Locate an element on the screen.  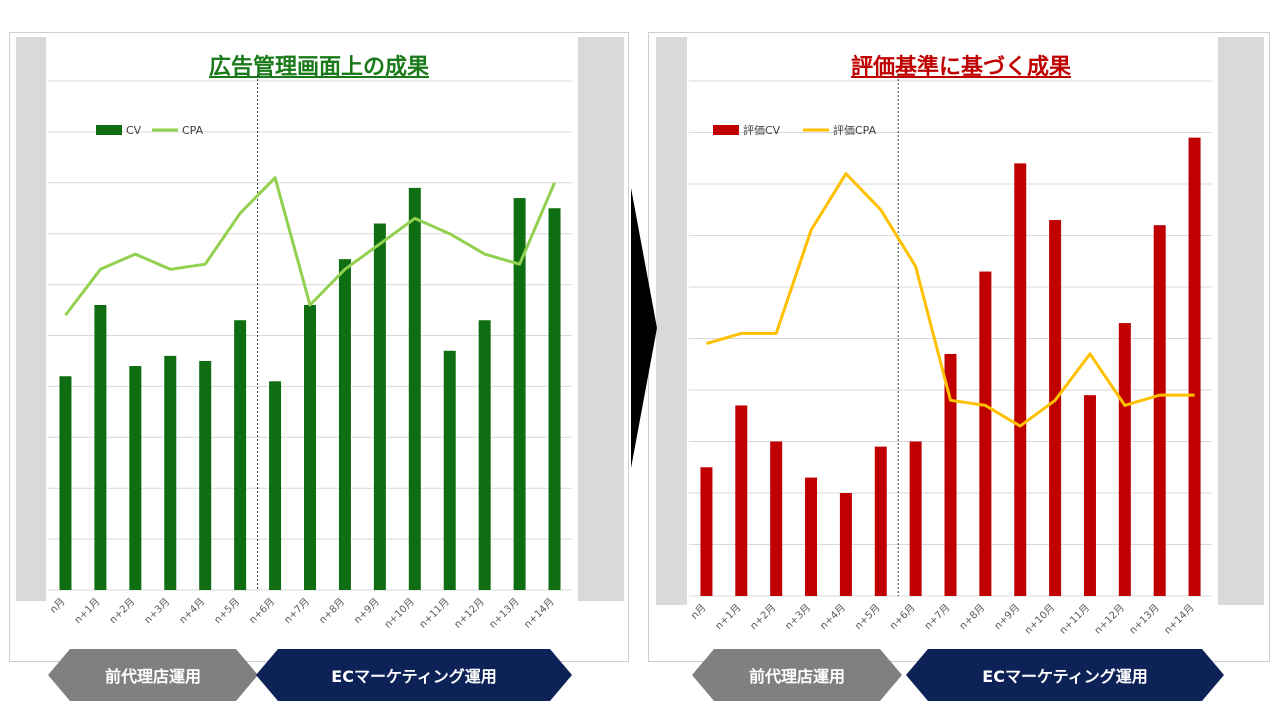
legend: CV CPA is located at coordinates (150, 130).